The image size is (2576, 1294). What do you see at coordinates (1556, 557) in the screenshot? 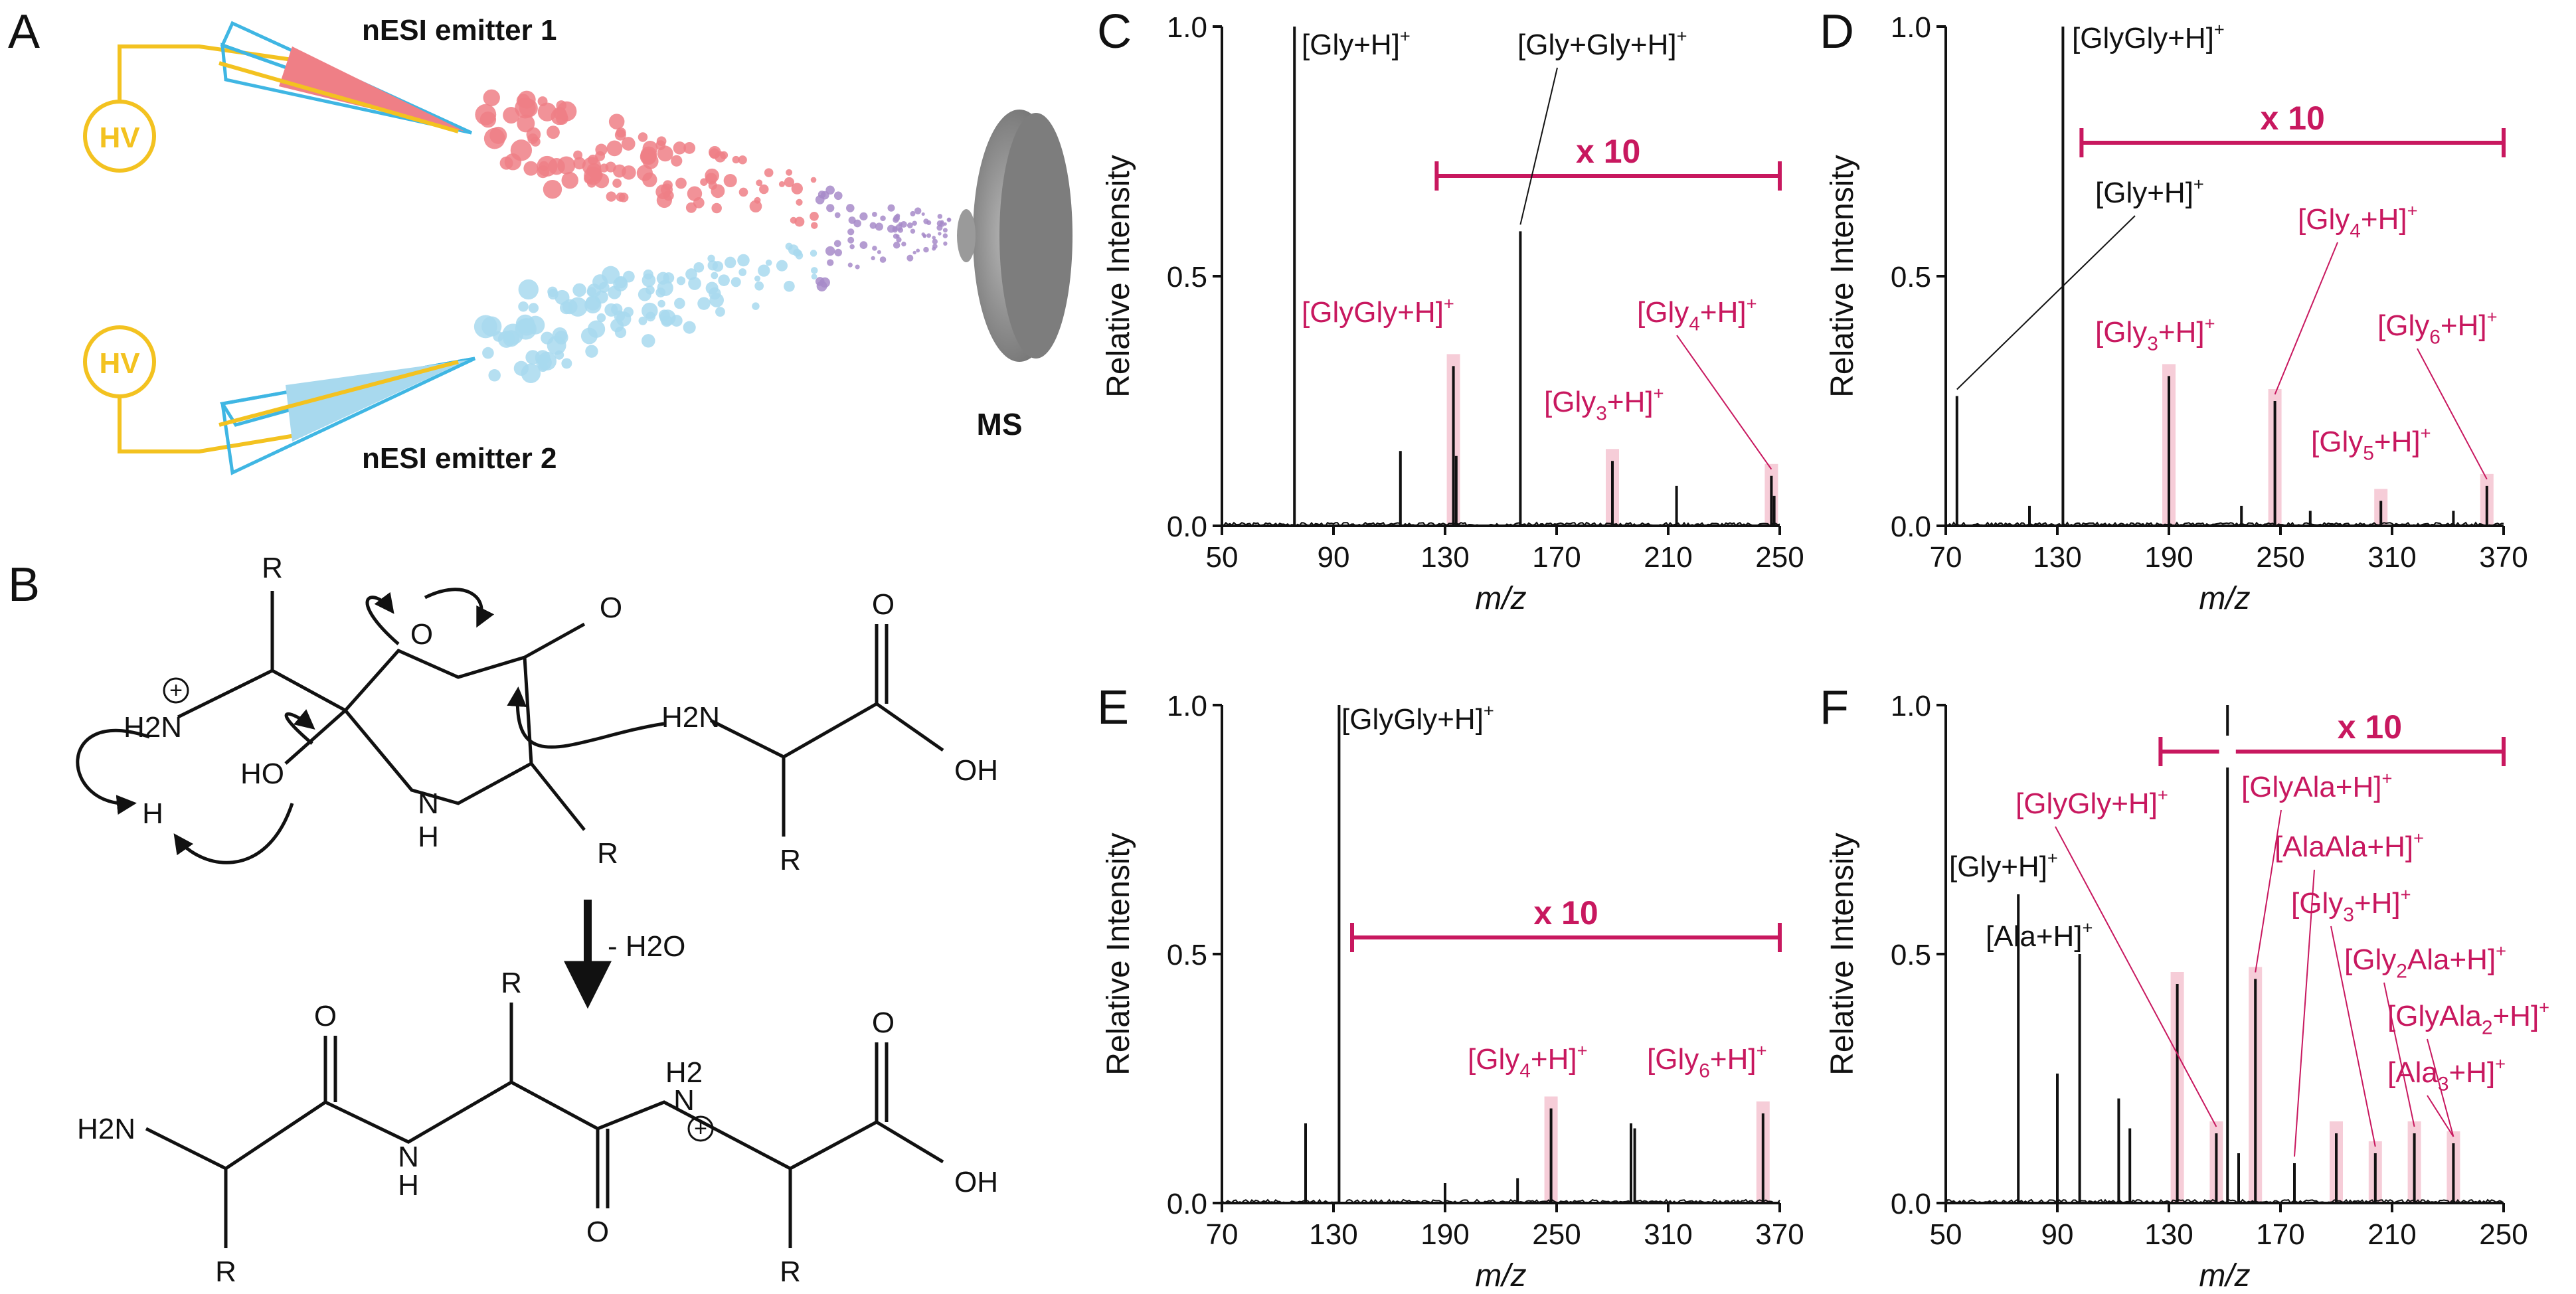
I see `x-tick-label: 170` at bounding box center [1556, 557].